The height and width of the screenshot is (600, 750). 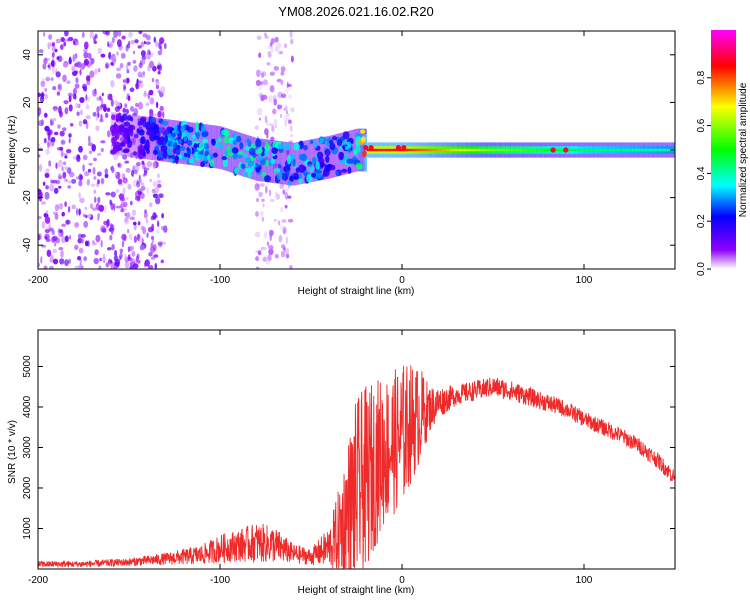 What do you see at coordinates (27, 528) in the screenshot?
I see `snr-y-tick-label: 1000` at bounding box center [27, 528].